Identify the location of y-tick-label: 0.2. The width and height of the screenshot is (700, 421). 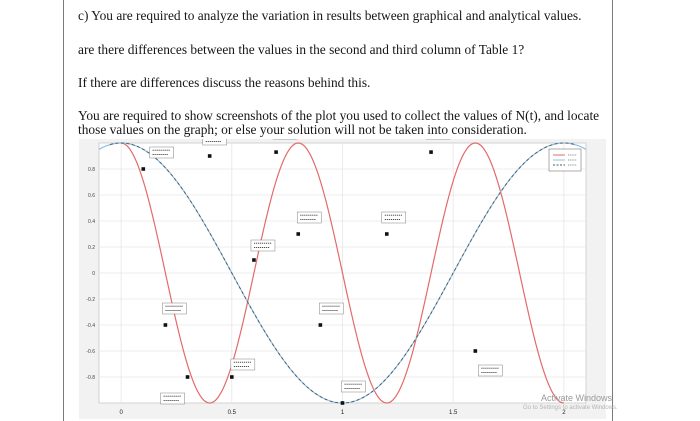
(91, 248).